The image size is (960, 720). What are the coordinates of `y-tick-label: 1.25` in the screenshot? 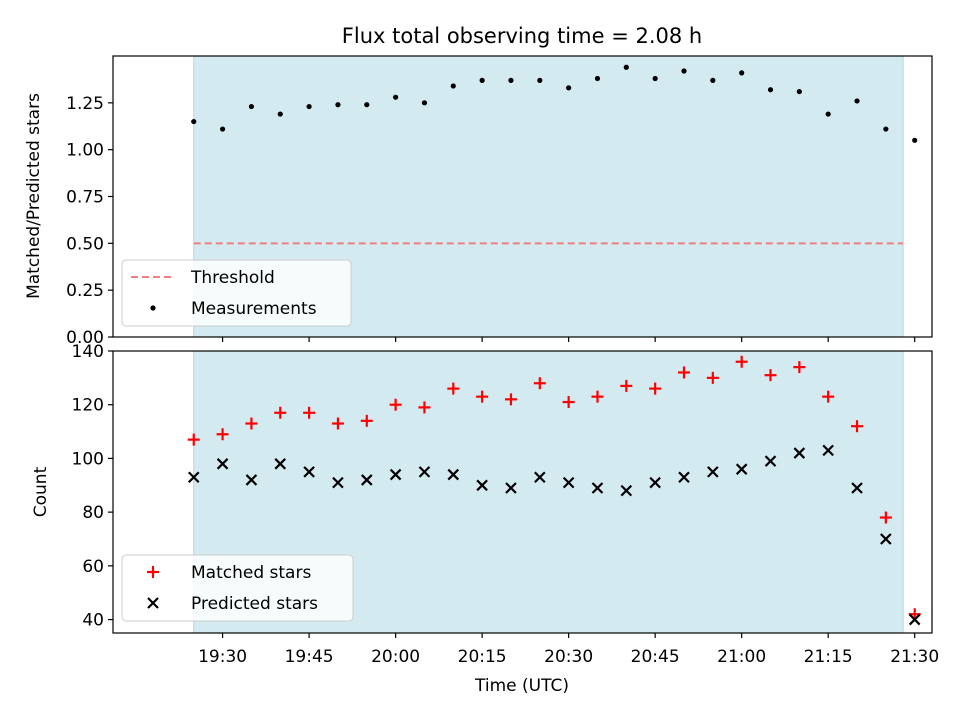 It's located at (85, 104).